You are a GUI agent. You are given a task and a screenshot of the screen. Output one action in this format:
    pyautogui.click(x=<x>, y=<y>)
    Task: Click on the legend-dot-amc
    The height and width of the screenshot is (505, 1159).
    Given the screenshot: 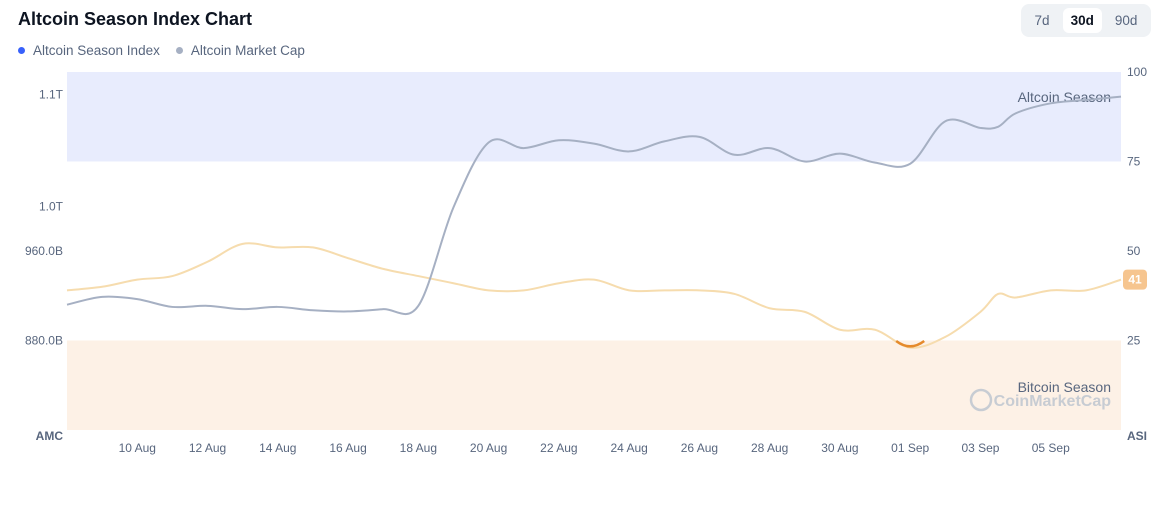 What is the action you would take?
    pyautogui.click(x=179, y=50)
    